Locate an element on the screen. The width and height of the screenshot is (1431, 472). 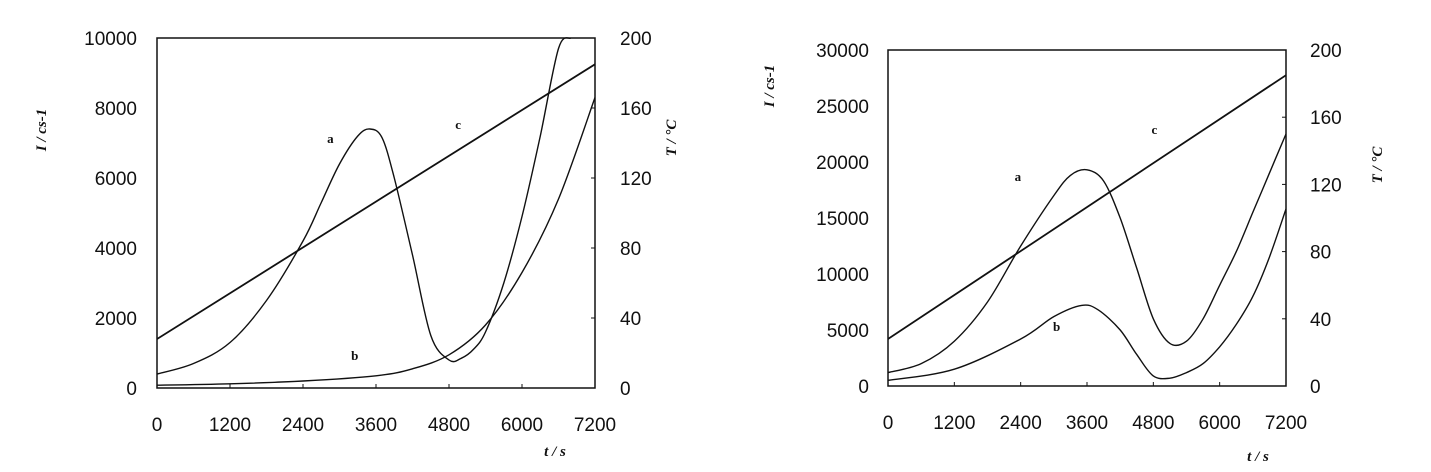
y-left-tick-label: 15000 is located at coordinates (842, 219).